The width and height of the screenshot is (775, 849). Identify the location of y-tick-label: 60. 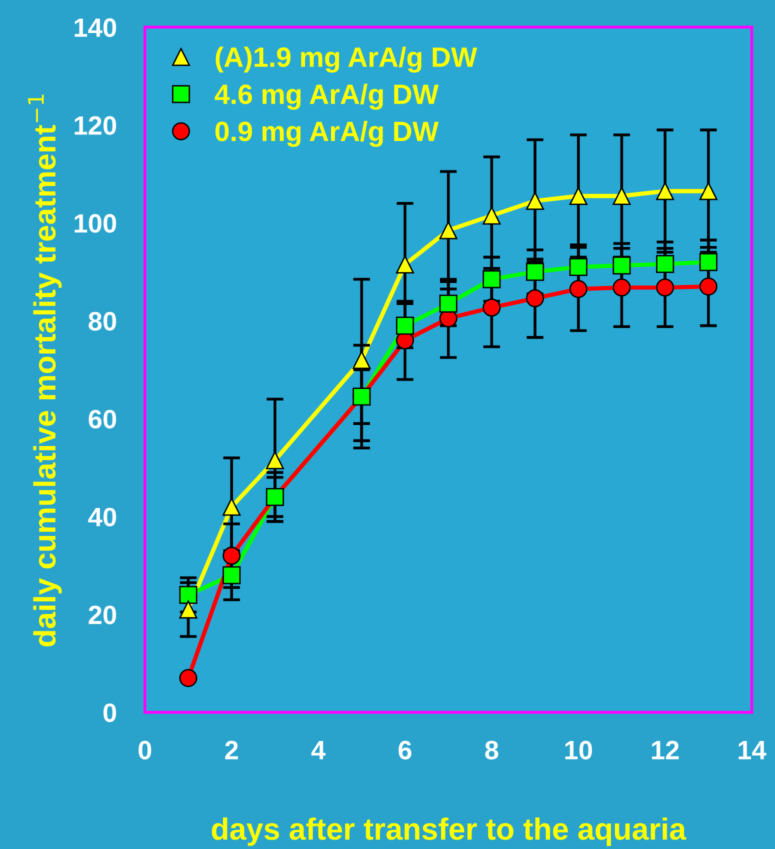
(102, 419).